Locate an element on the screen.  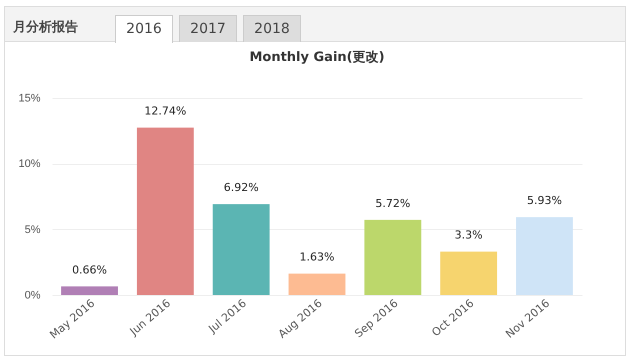
y-tick-label: 5% is located at coordinates (32, 230).